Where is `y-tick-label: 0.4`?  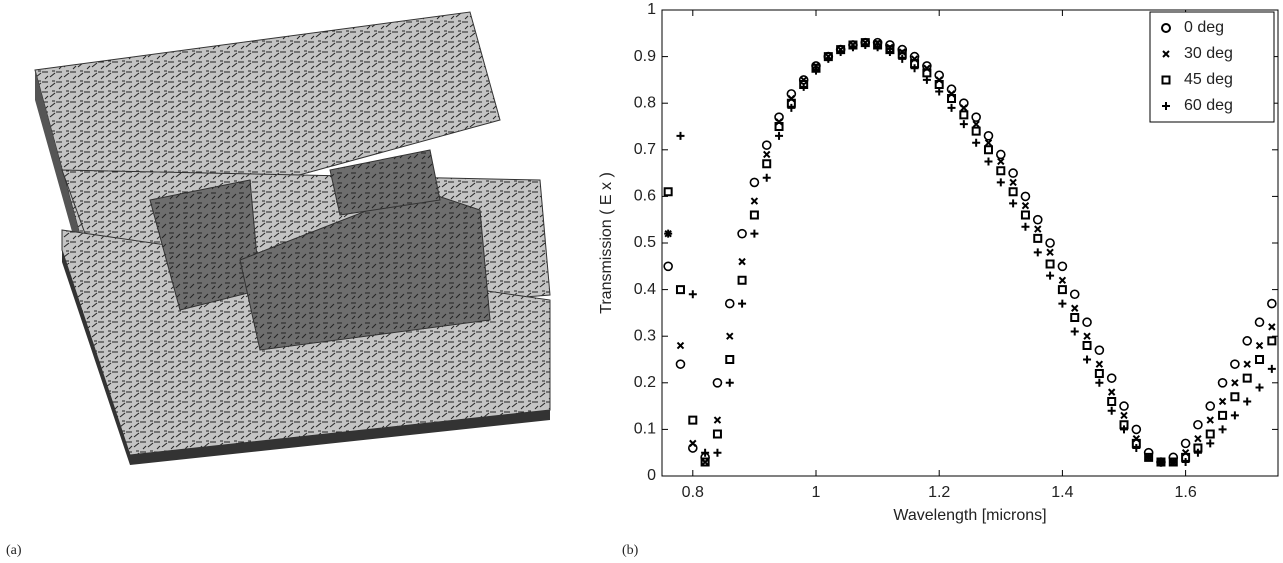
y-tick-label: 0.4 is located at coordinates (645, 289).